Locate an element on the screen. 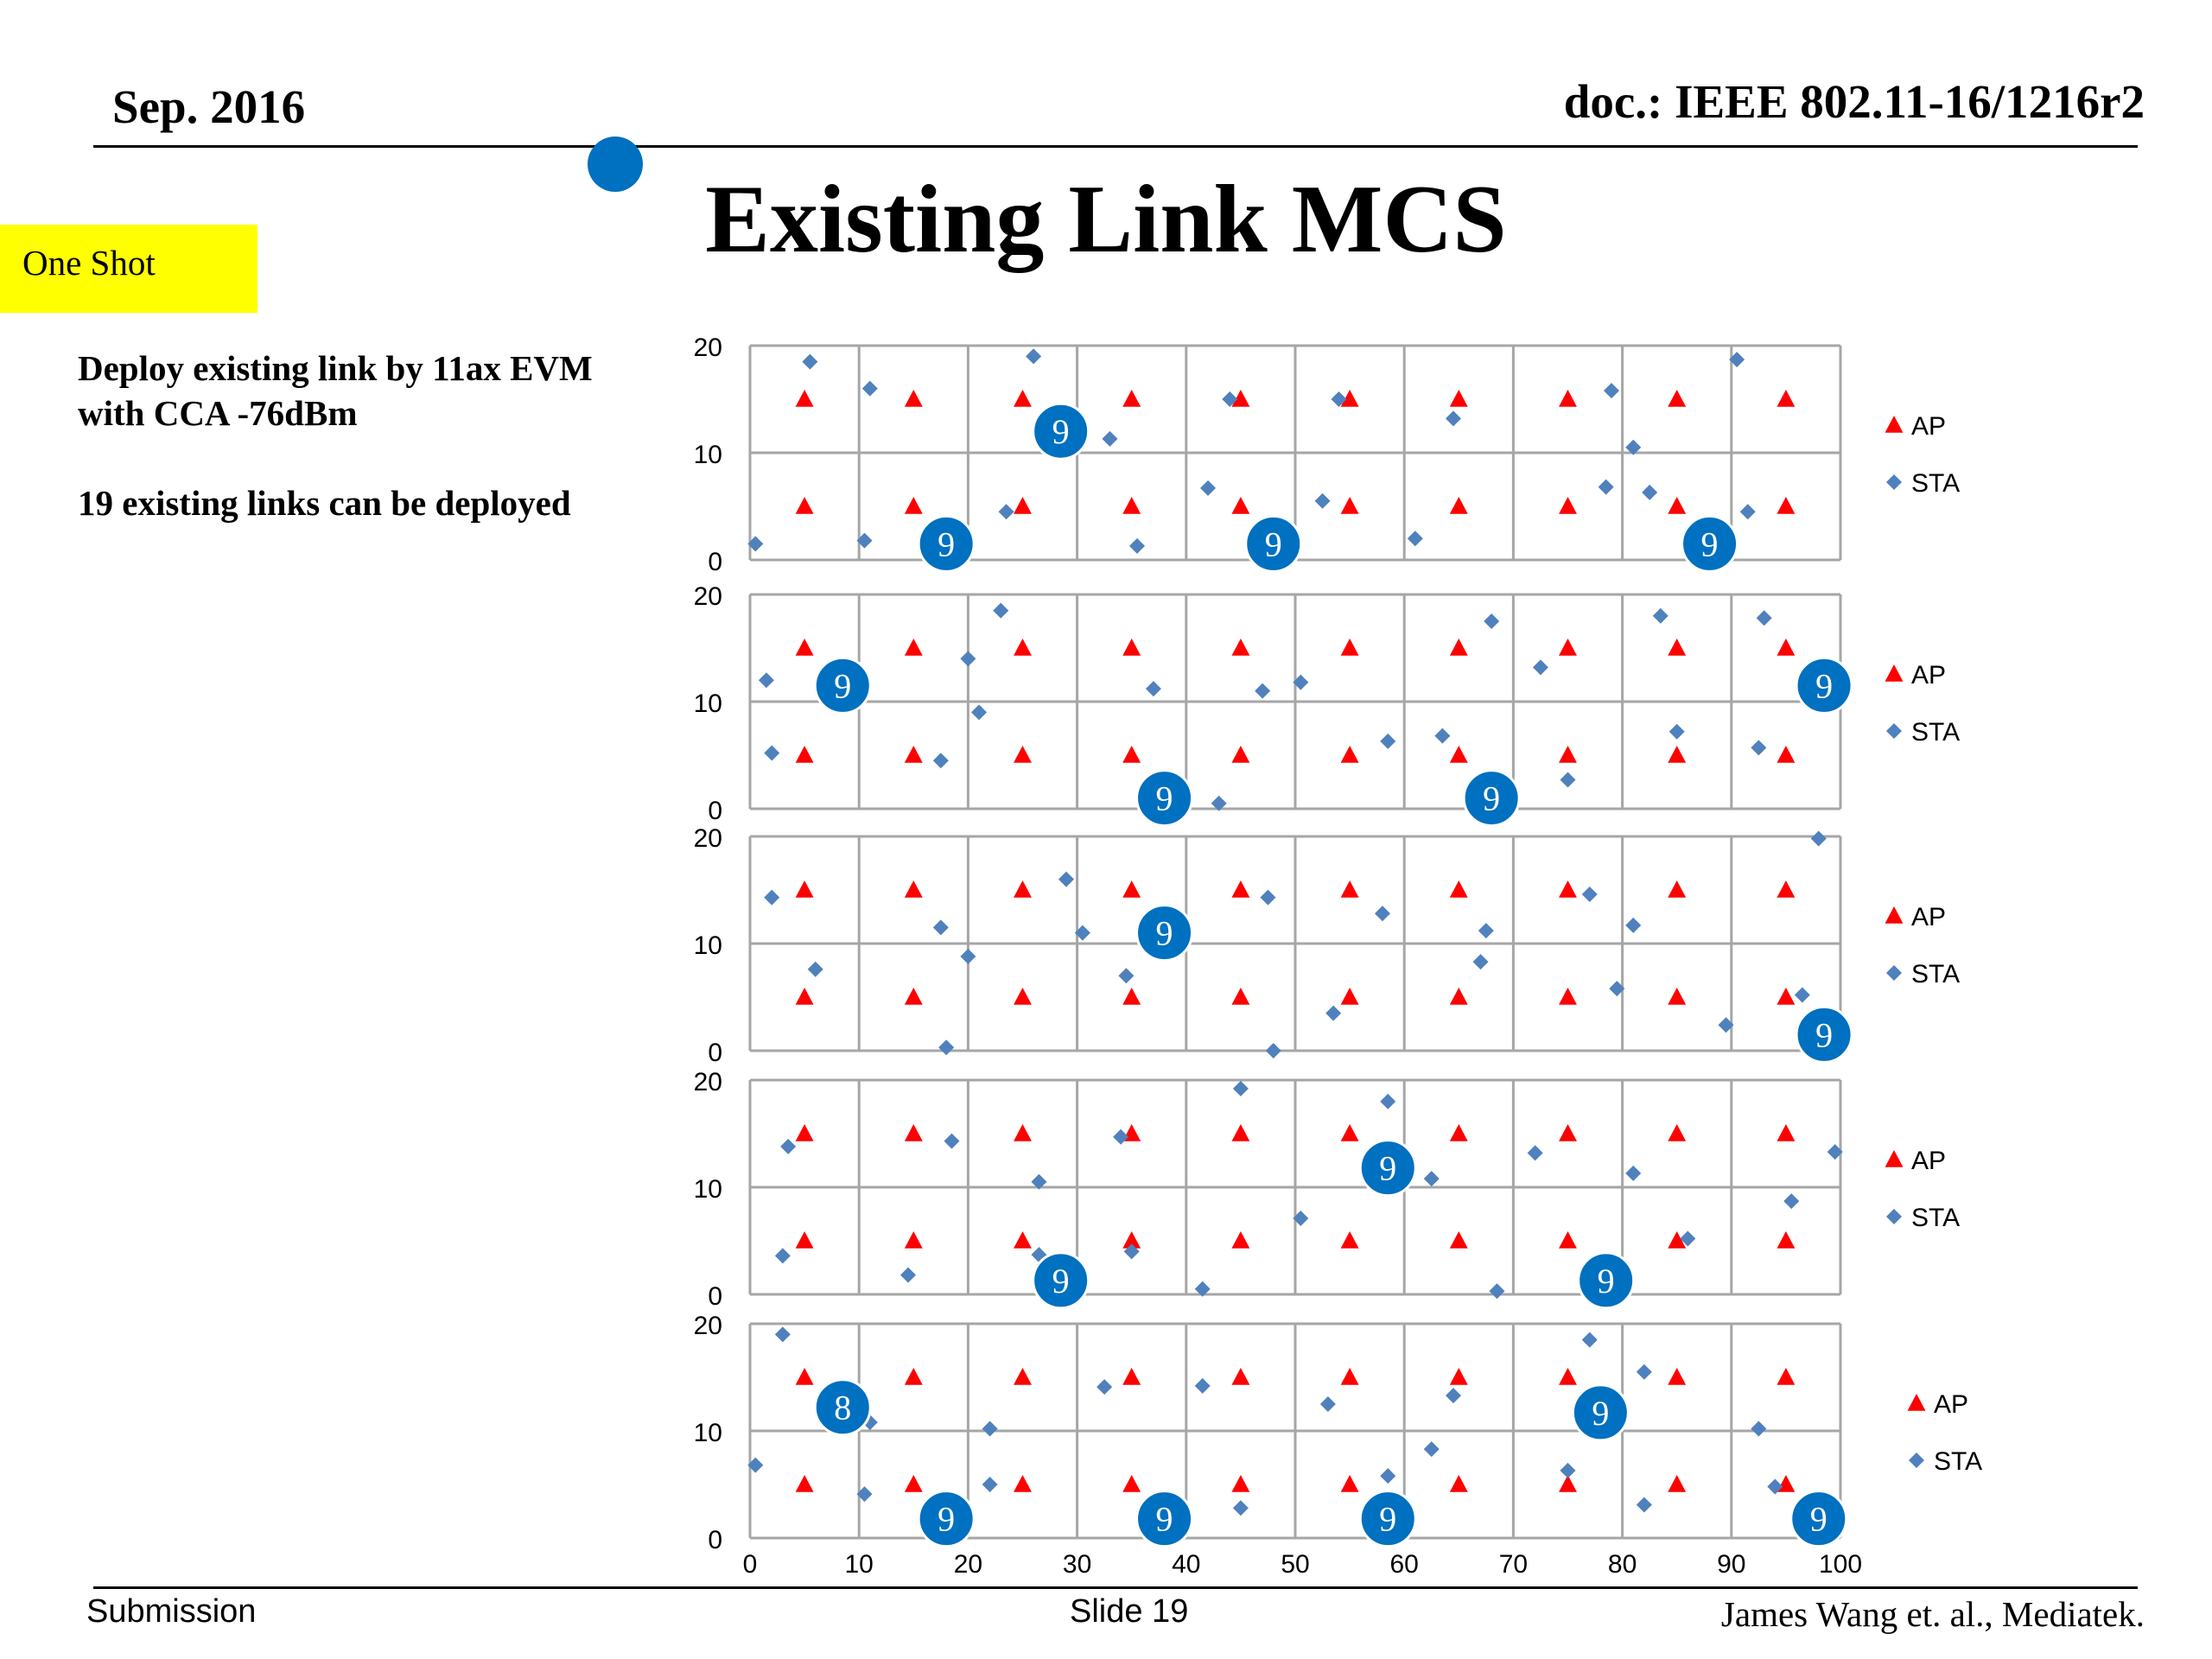 Image resolution: width=2212 pixels, height=1659 pixels. x-tick-label: 50 is located at coordinates (1295, 1564).